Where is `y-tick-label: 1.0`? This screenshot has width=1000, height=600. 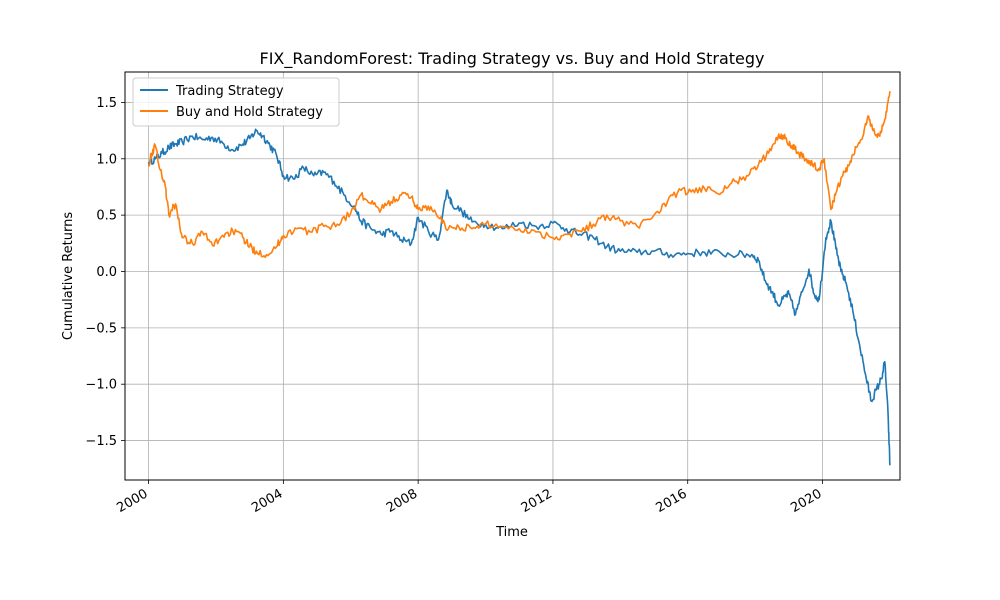
y-tick-label: 1.0 is located at coordinates (106, 159).